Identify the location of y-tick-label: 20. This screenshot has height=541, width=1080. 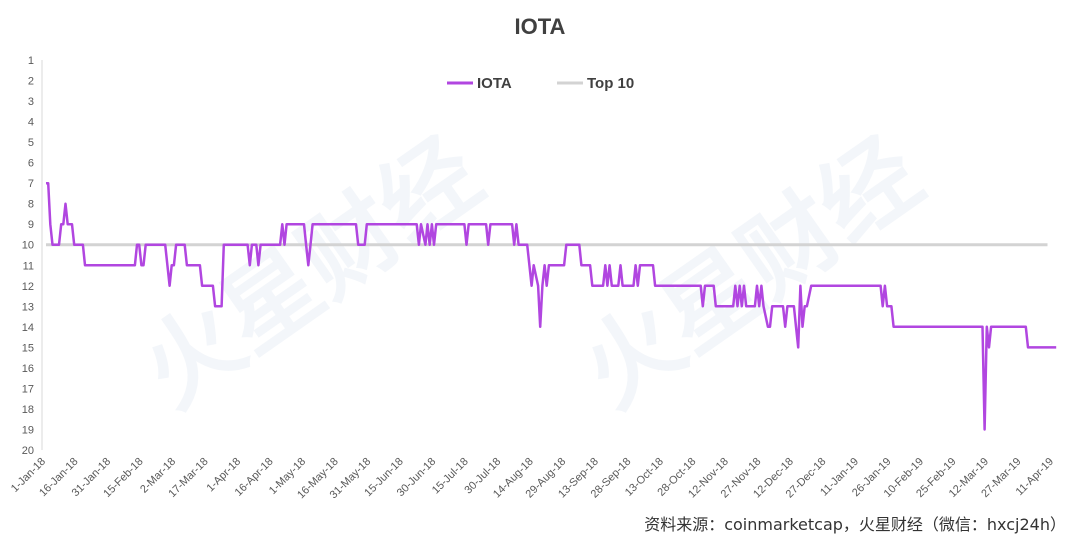
(28, 451).